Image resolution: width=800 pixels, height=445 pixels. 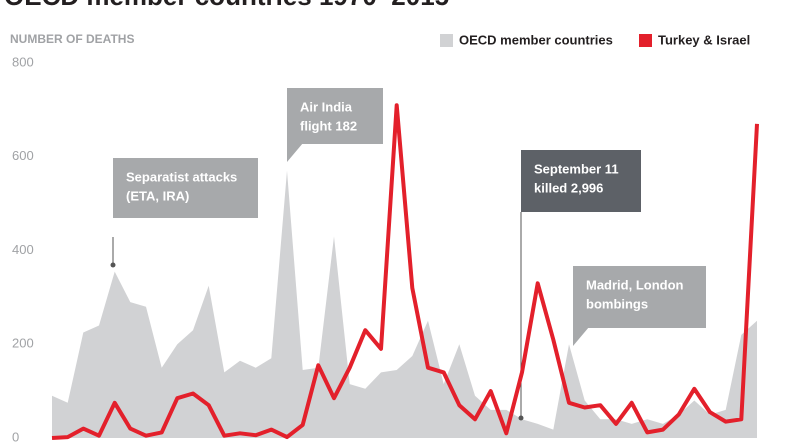 What do you see at coordinates (23, 249) in the screenshot?
I see `y-tick-label: 400` at bounding box center [23, 249].